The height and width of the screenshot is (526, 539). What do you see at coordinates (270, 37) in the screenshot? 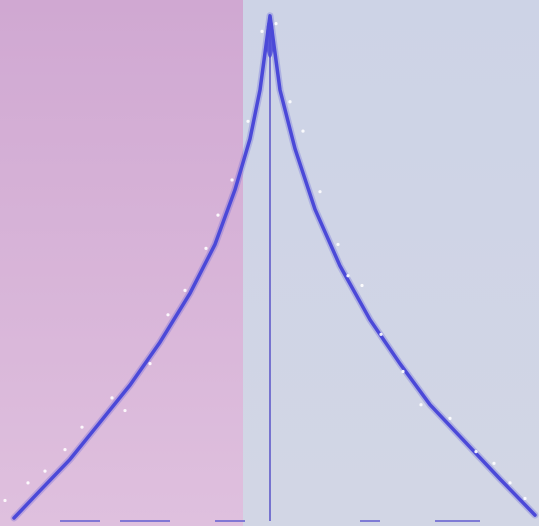
I see `peak-cusp` at bounding box center [270, 37].